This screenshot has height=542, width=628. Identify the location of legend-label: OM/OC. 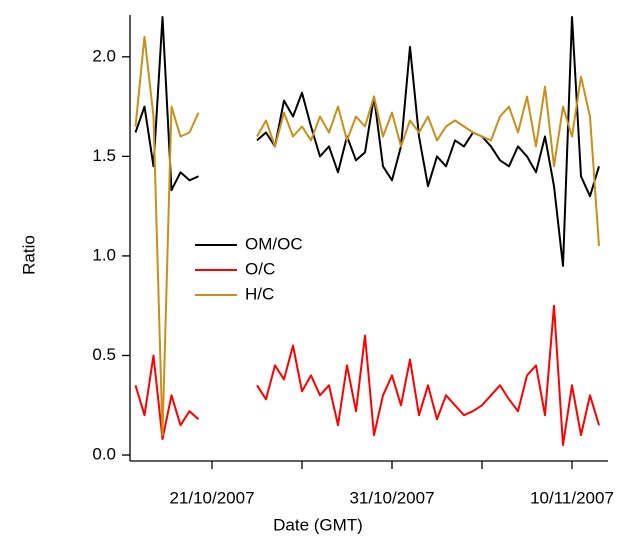
(274, 243).